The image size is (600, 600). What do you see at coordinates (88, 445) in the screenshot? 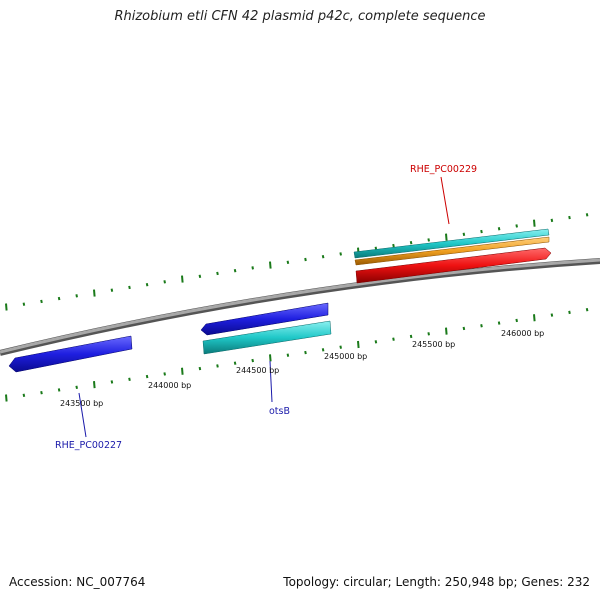
I see `gene-label-rhe-pc00227: RHE_PC00227` at bounding box center [88, 445].